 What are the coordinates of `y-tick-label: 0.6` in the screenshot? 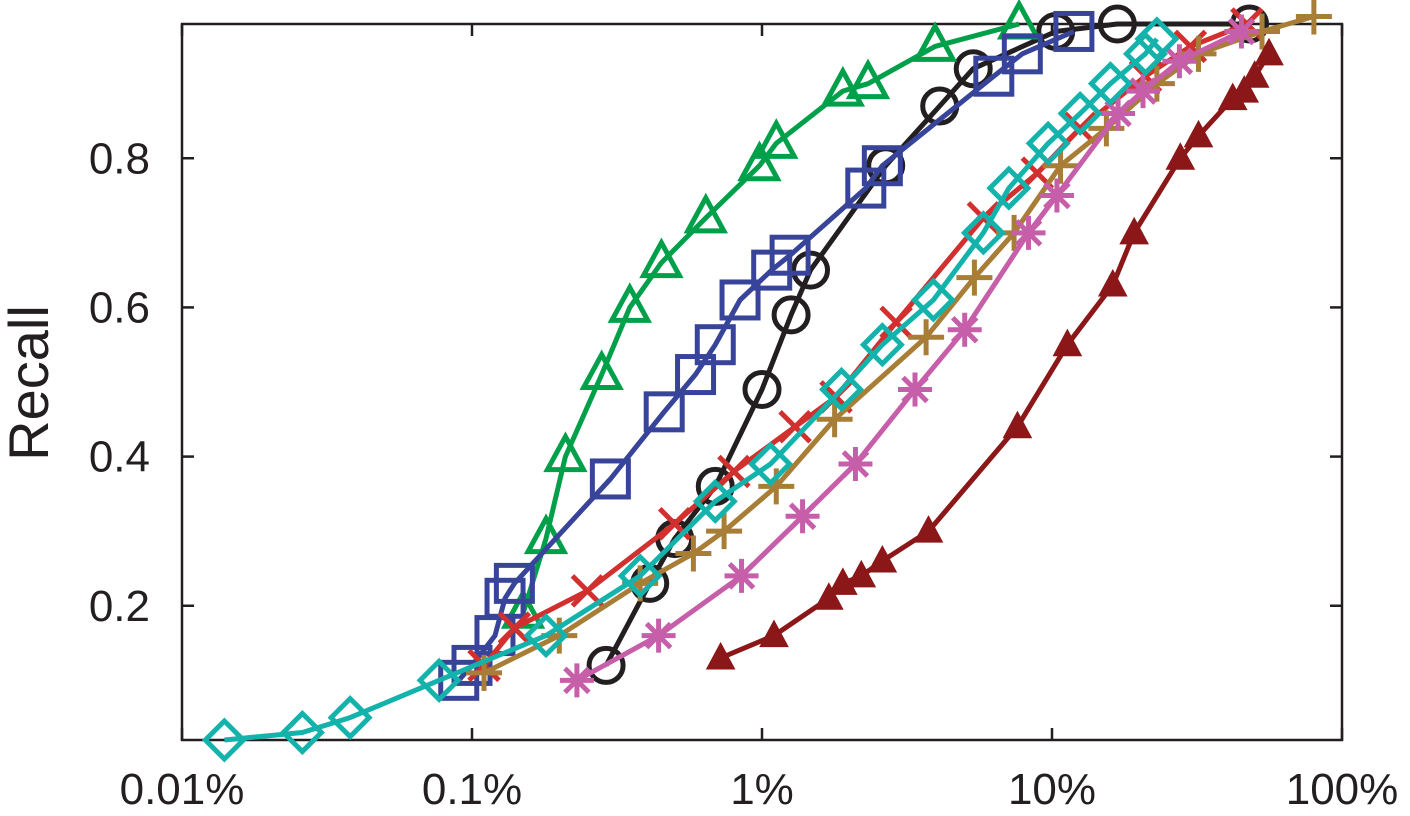 It's located at (119, 307).